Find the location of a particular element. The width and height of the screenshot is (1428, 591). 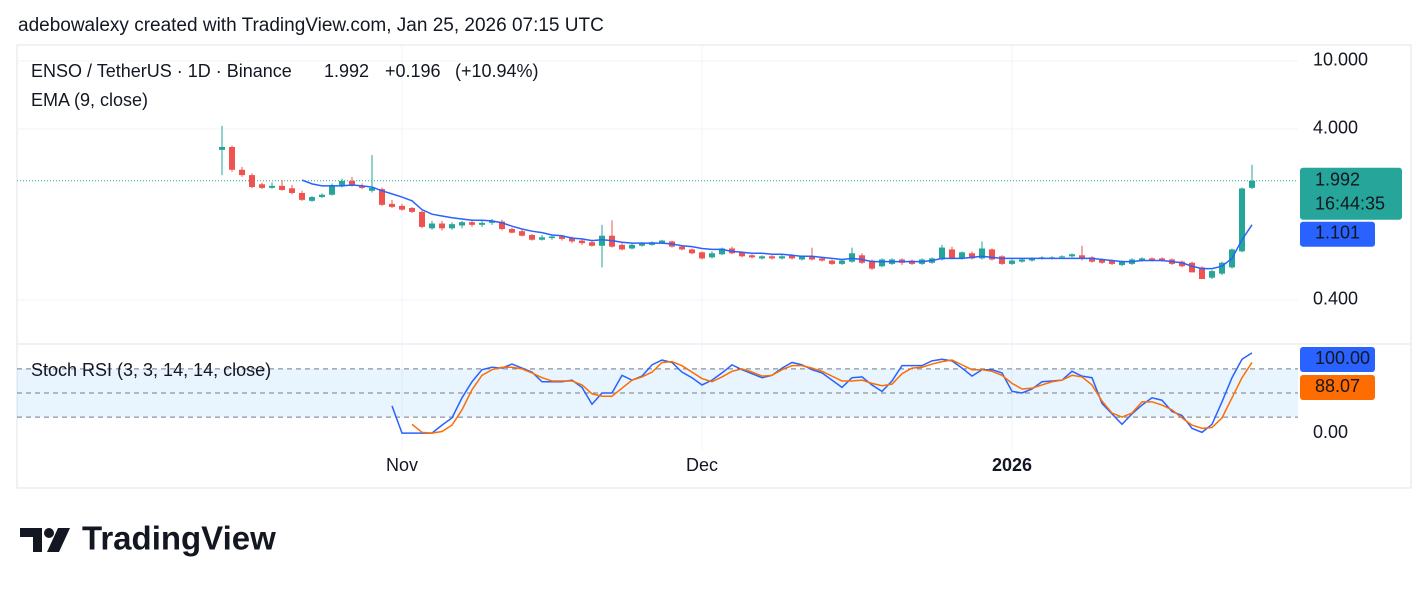

logo: TradingView is located at coordinates (148, 538).